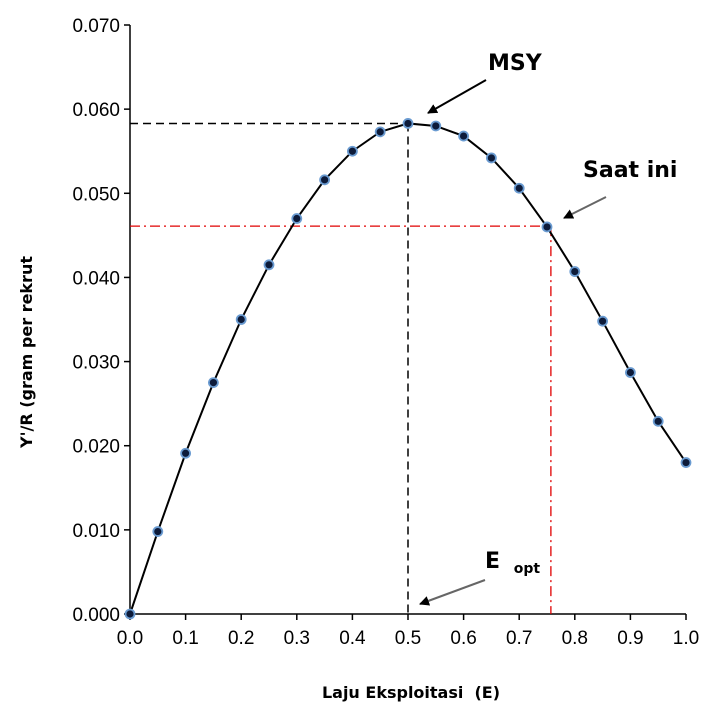 The width and height of the screenshot is (707, 702). I want to click on x-tick-label: 0.8, so click(575, 638).